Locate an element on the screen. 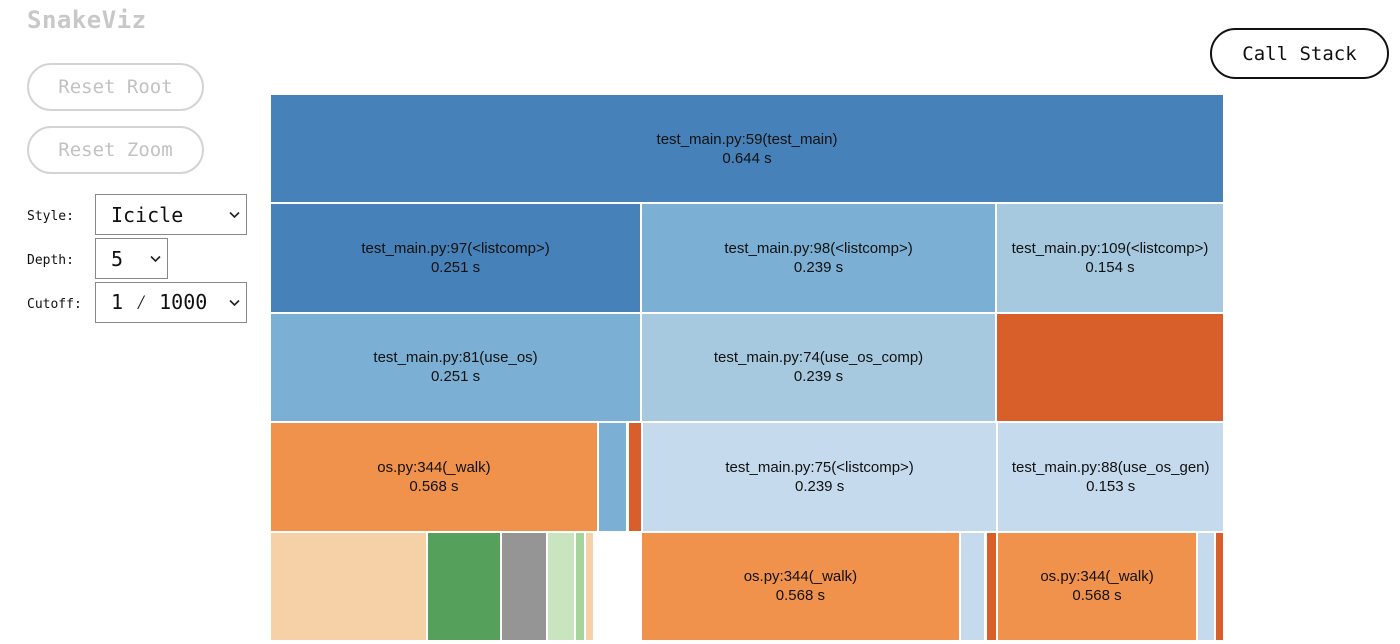  icicle-cell: test_main.py:74(use_os_comp) 0.239 s is located at coordinates (818, 367).